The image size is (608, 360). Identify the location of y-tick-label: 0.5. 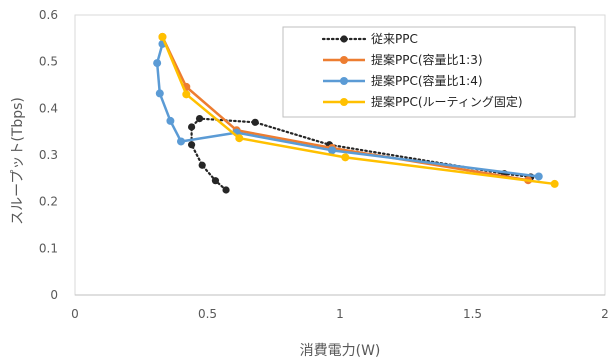
(48, 62).